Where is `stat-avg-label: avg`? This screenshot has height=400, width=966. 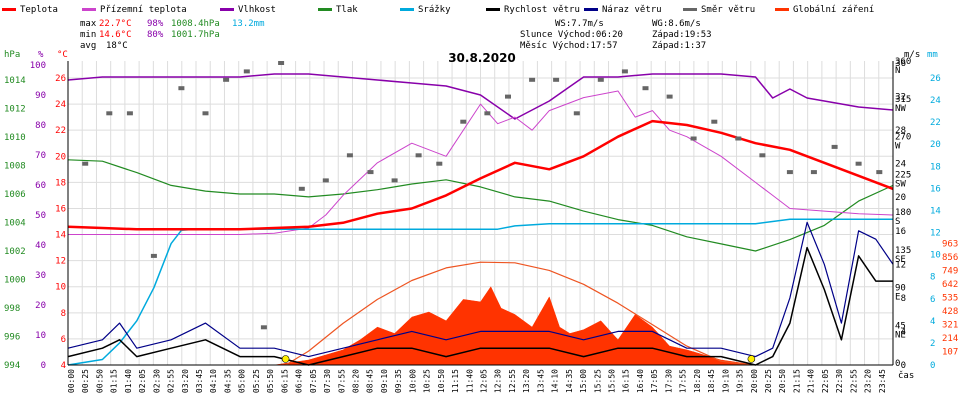
stat-avg-label: avg is located at coordinates (88, 46).